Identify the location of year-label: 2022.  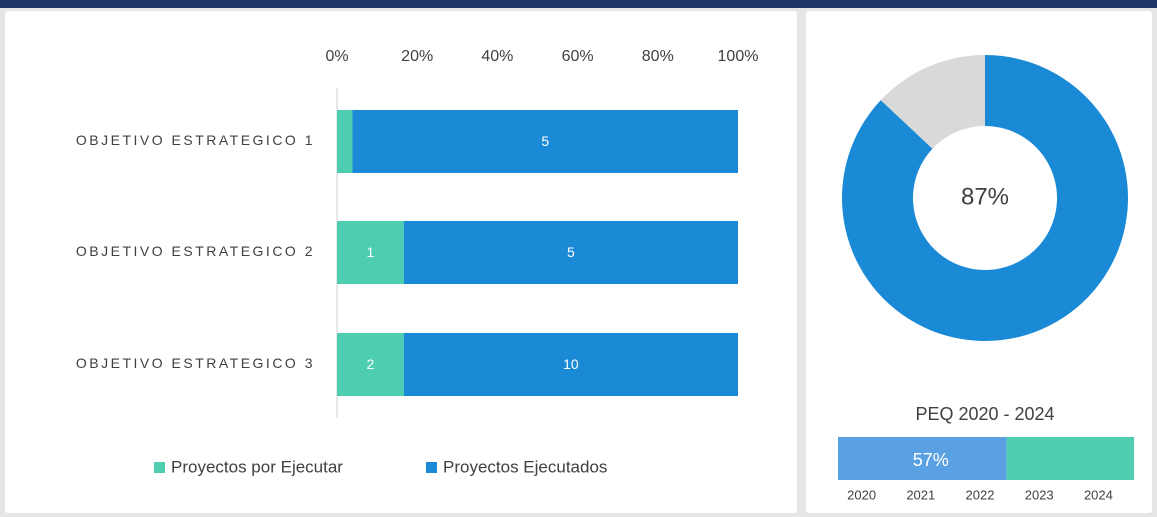
(980, 494).